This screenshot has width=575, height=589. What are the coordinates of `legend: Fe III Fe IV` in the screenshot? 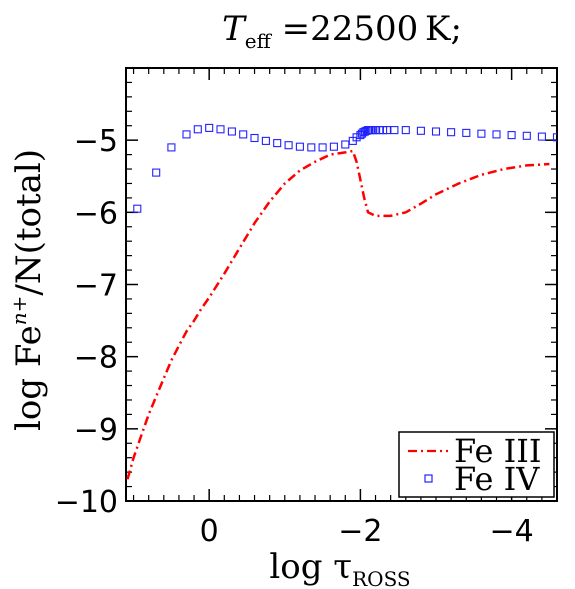 It's located at (476, 464).